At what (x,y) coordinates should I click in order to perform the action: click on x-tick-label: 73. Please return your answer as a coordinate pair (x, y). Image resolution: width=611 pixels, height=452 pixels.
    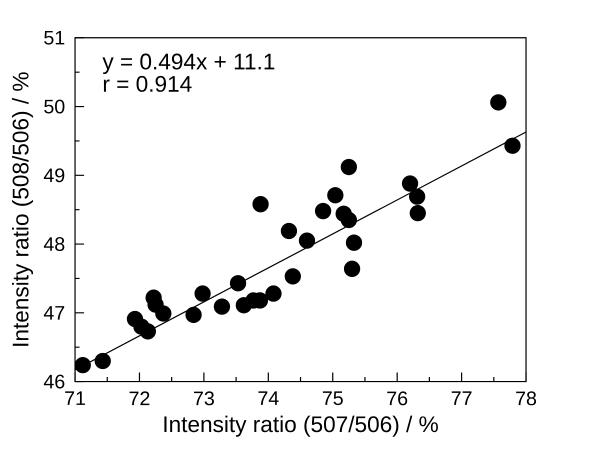
    Looking at the image, I should click on (204, 398).